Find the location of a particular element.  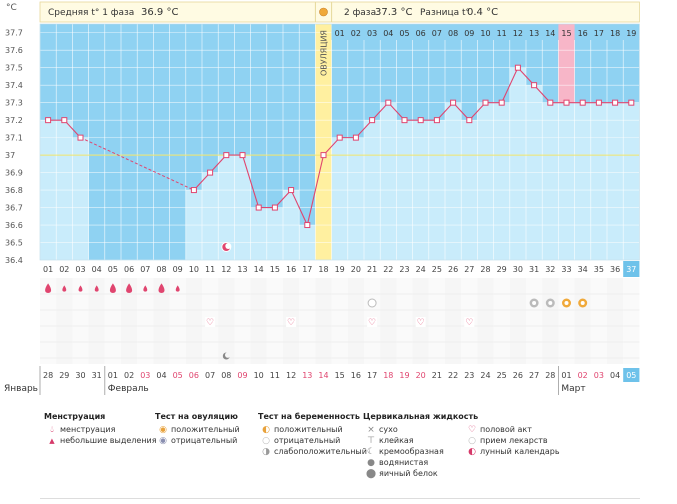

cycle-day-label: 21 is located at coordinates (372, 269).